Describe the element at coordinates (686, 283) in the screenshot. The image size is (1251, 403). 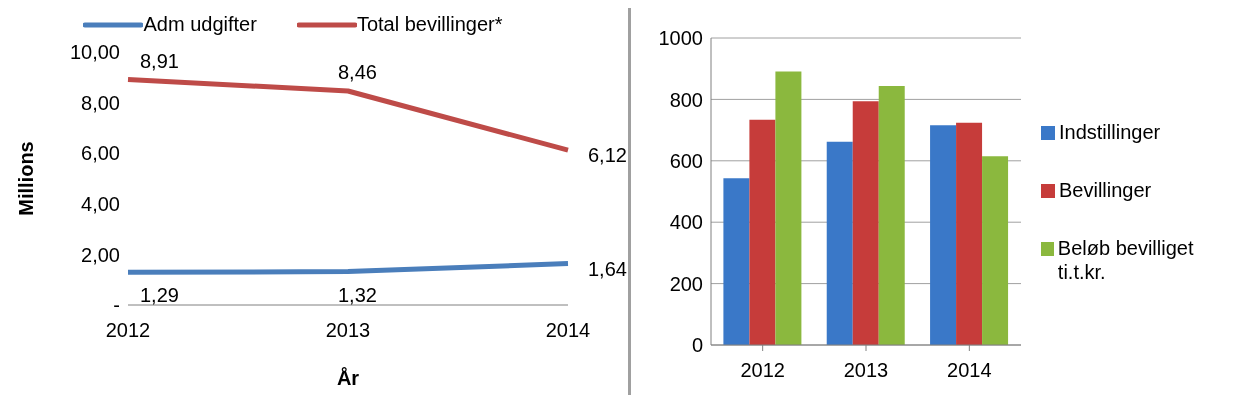
I see `y-tick-label: 200` at that location.